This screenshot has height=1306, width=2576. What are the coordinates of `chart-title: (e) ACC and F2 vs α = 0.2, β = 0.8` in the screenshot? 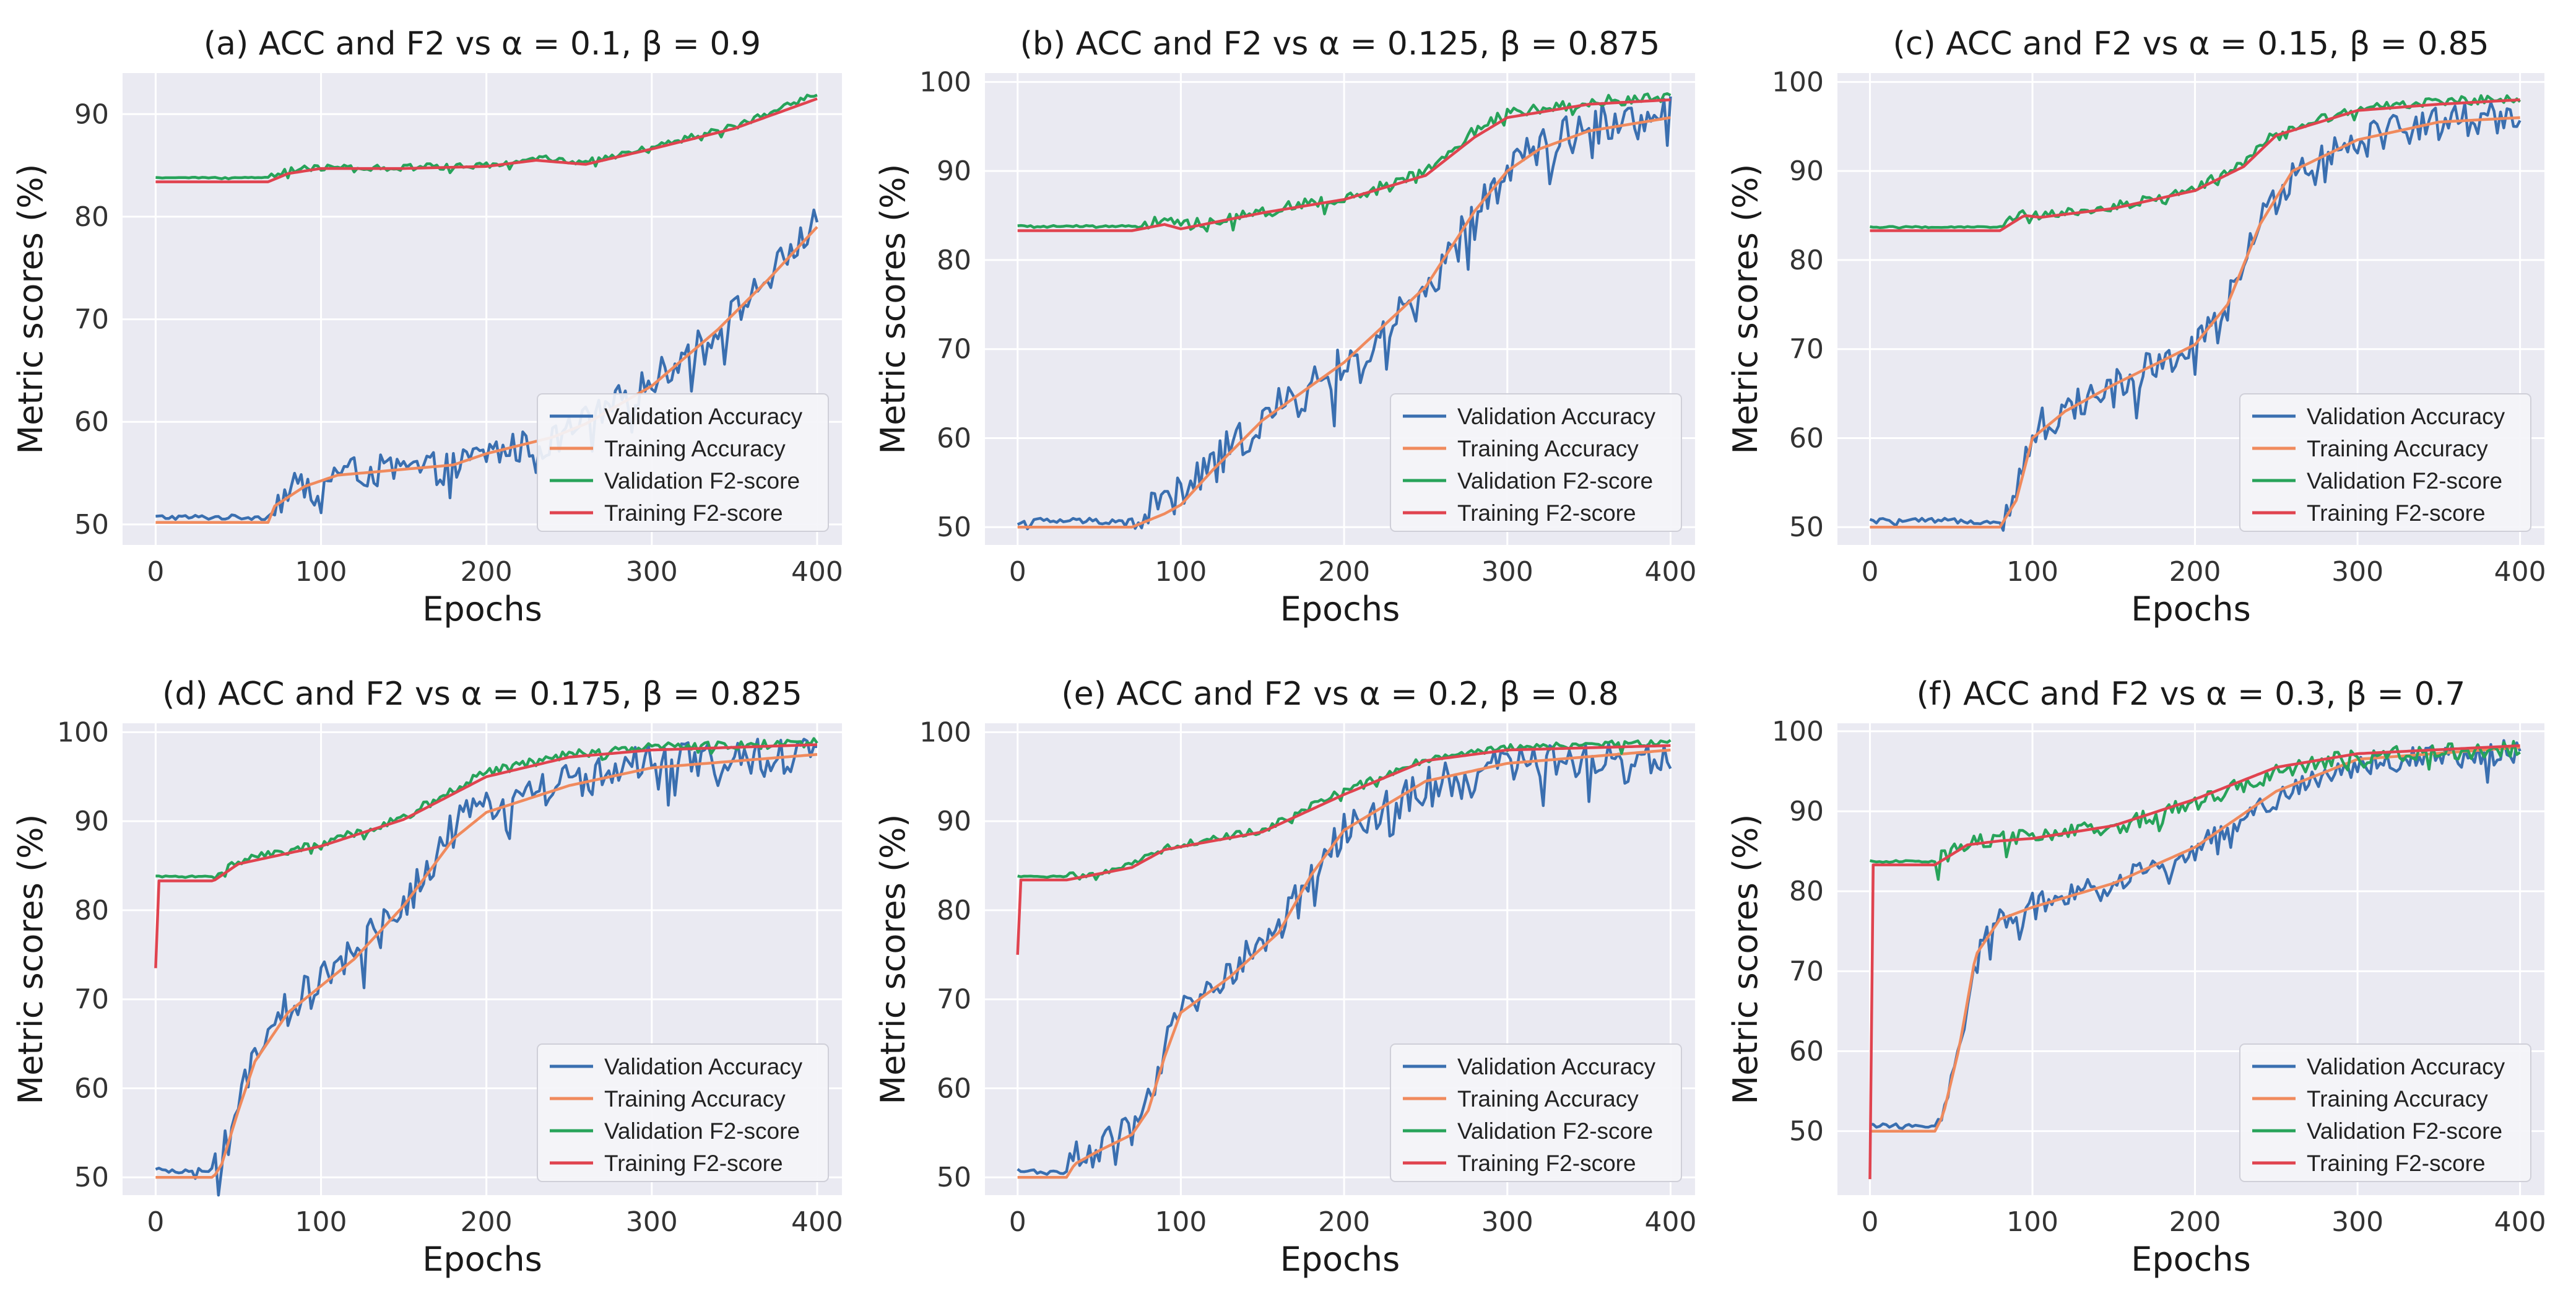 It's located at (1339, 694).